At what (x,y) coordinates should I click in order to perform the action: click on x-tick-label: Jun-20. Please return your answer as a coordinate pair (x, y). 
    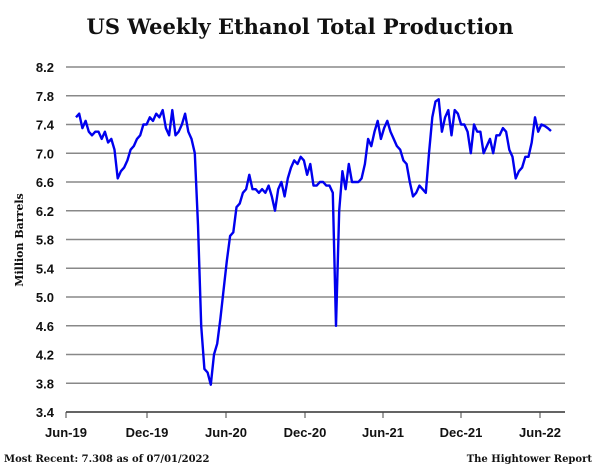
    Looking at the image, I should click on (226, 432).